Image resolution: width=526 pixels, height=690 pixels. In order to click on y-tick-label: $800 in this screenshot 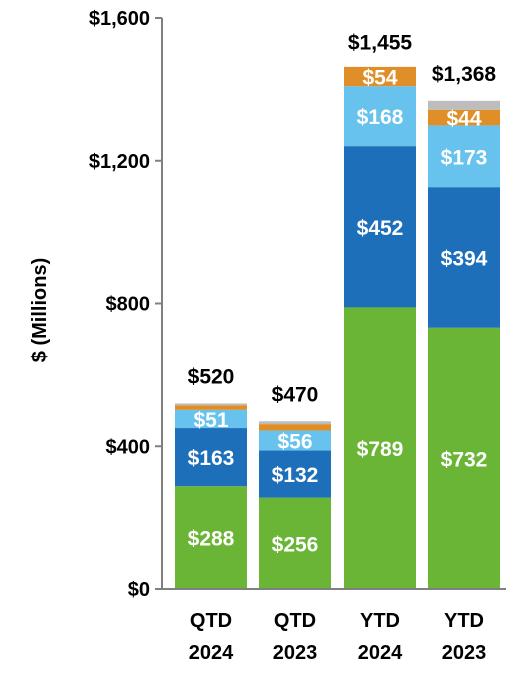, I will do `click(128, 305)`.